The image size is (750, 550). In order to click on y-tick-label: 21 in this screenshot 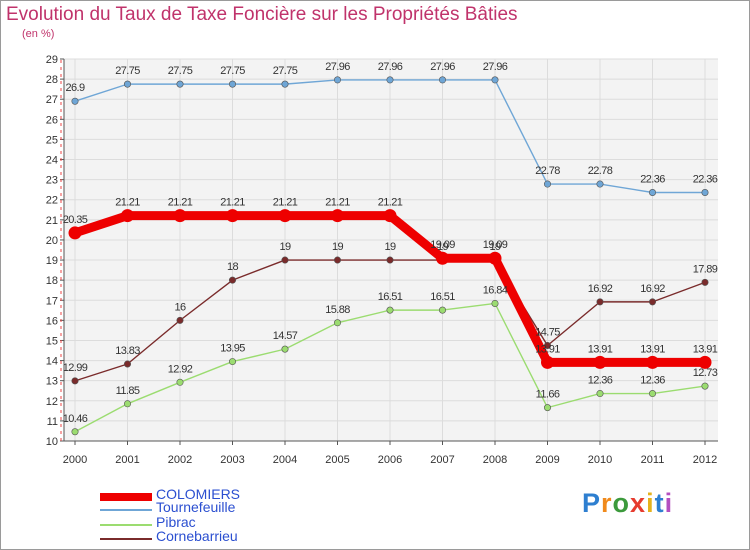, I will do `click(52, 221)`.